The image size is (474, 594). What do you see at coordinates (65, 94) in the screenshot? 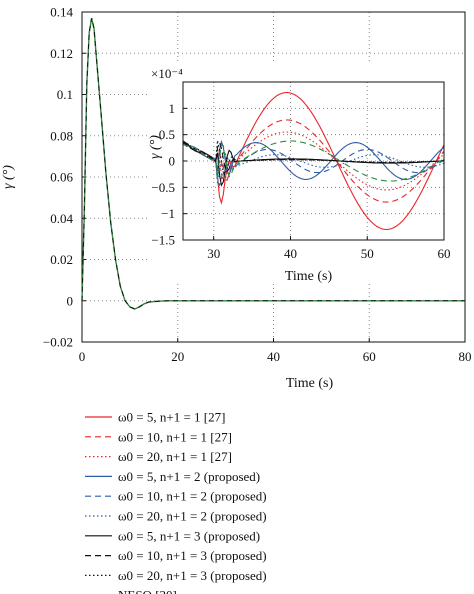
I see `main-ytick-label: 0.1` at bounding box center [65, 94].